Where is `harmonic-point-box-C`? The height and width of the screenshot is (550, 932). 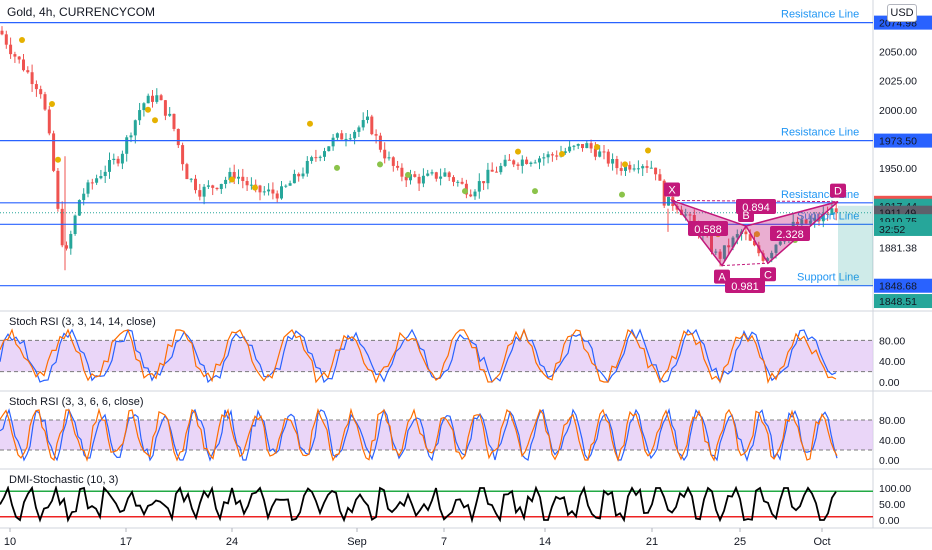
harmonic-point-box-C is located at coordinates (768, 274).